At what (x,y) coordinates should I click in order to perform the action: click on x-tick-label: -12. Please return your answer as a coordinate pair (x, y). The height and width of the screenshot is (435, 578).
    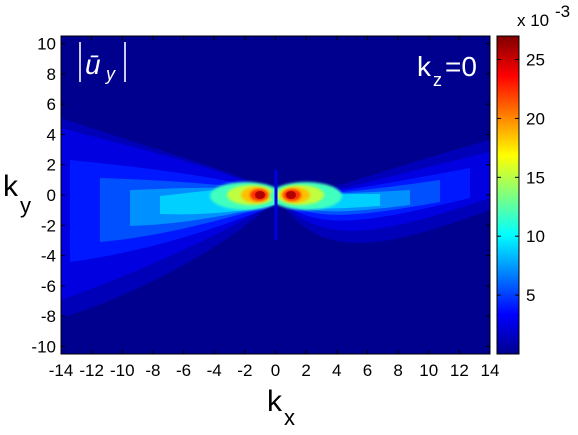
    Looking at the image, I should click on (91, 370).